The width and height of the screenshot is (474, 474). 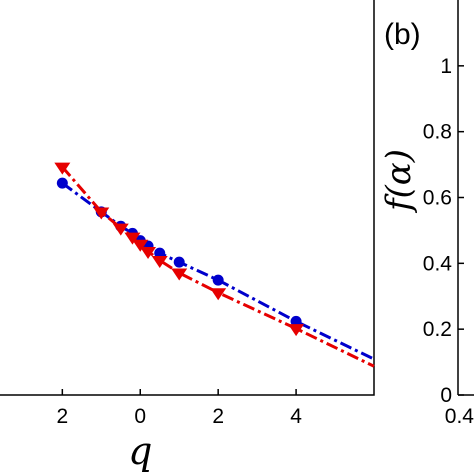 What do you see at coordinates (140, 416) in the screenshot?
I see `panel-a-x-tick-label: 0` at bounding box center [140, 416].